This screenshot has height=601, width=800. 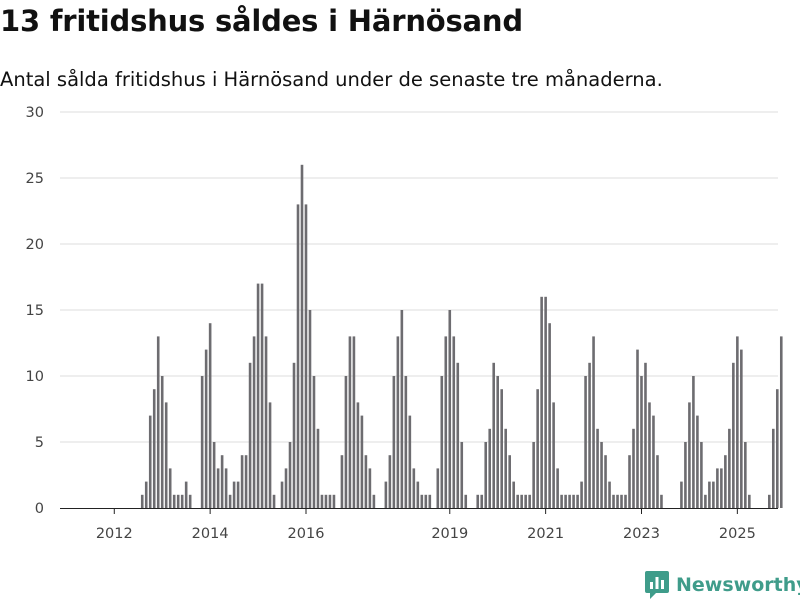 What do you see at coordinates (738, 585) in the screenshot?
I see `brand-name: Newsworthy` at bounding box center [738, 585].